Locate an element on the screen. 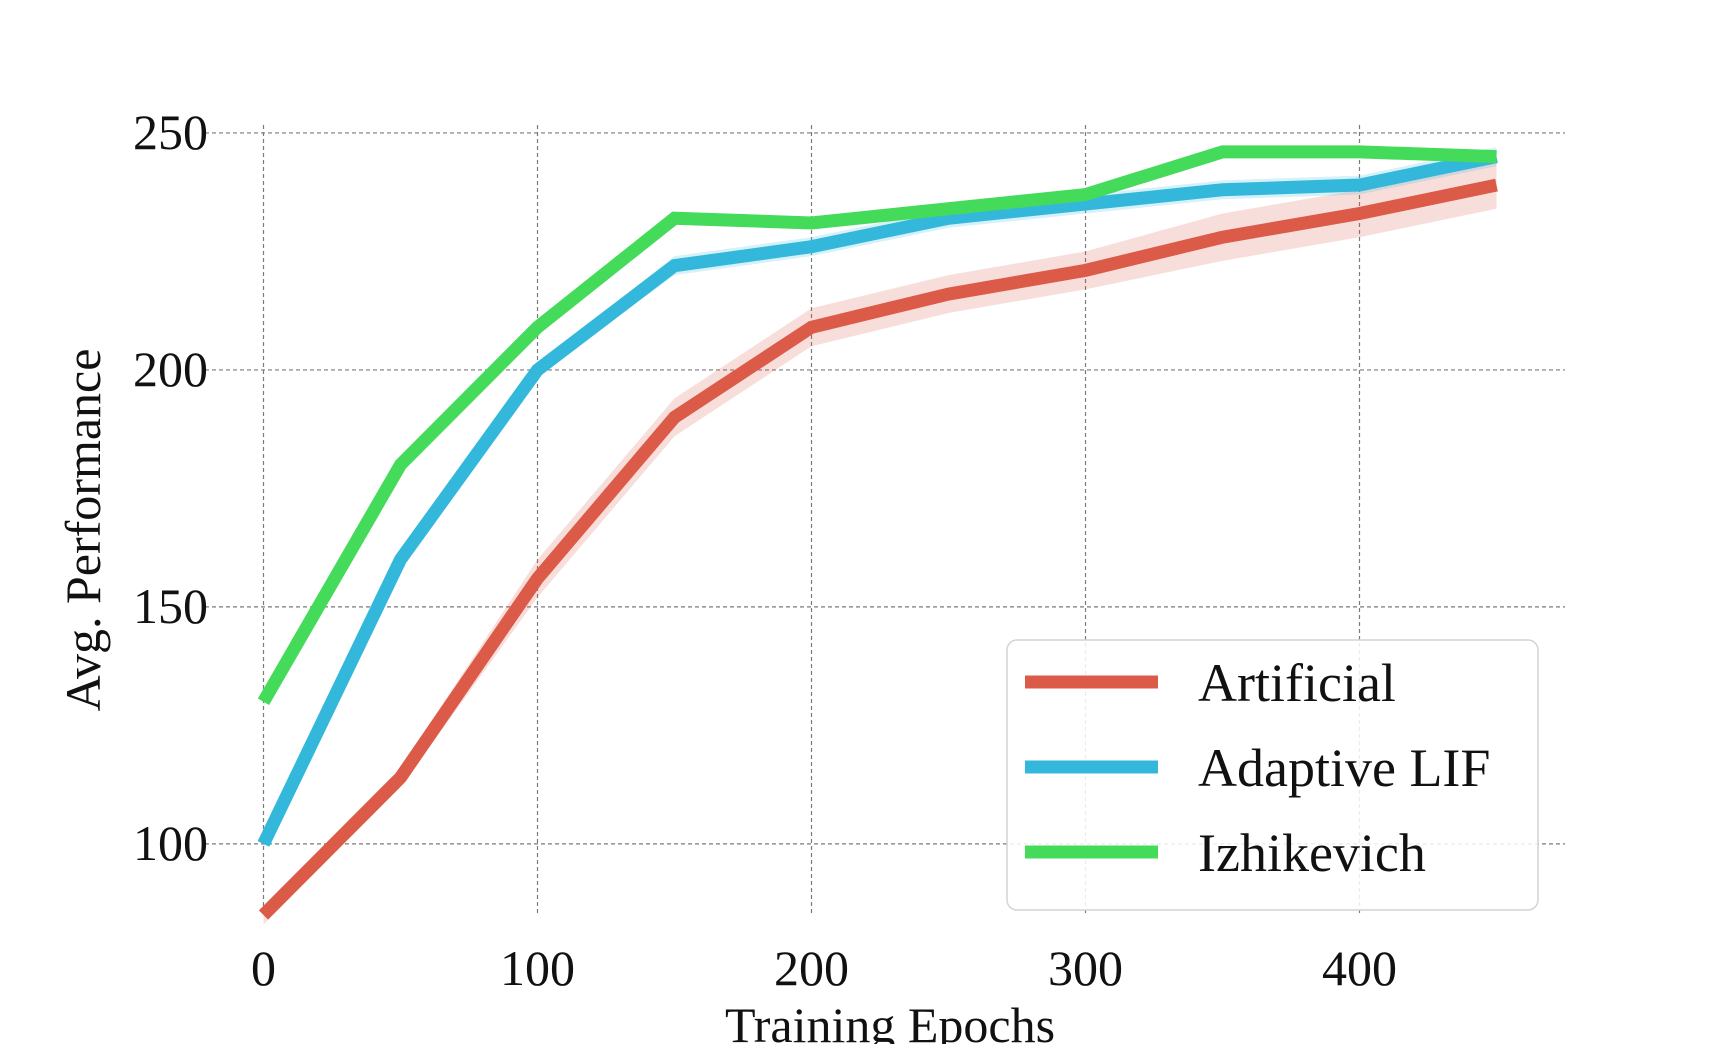 This screenshot has height=1044, width=1728. y-tick-label: 200 is located at coordinates (170, 369).